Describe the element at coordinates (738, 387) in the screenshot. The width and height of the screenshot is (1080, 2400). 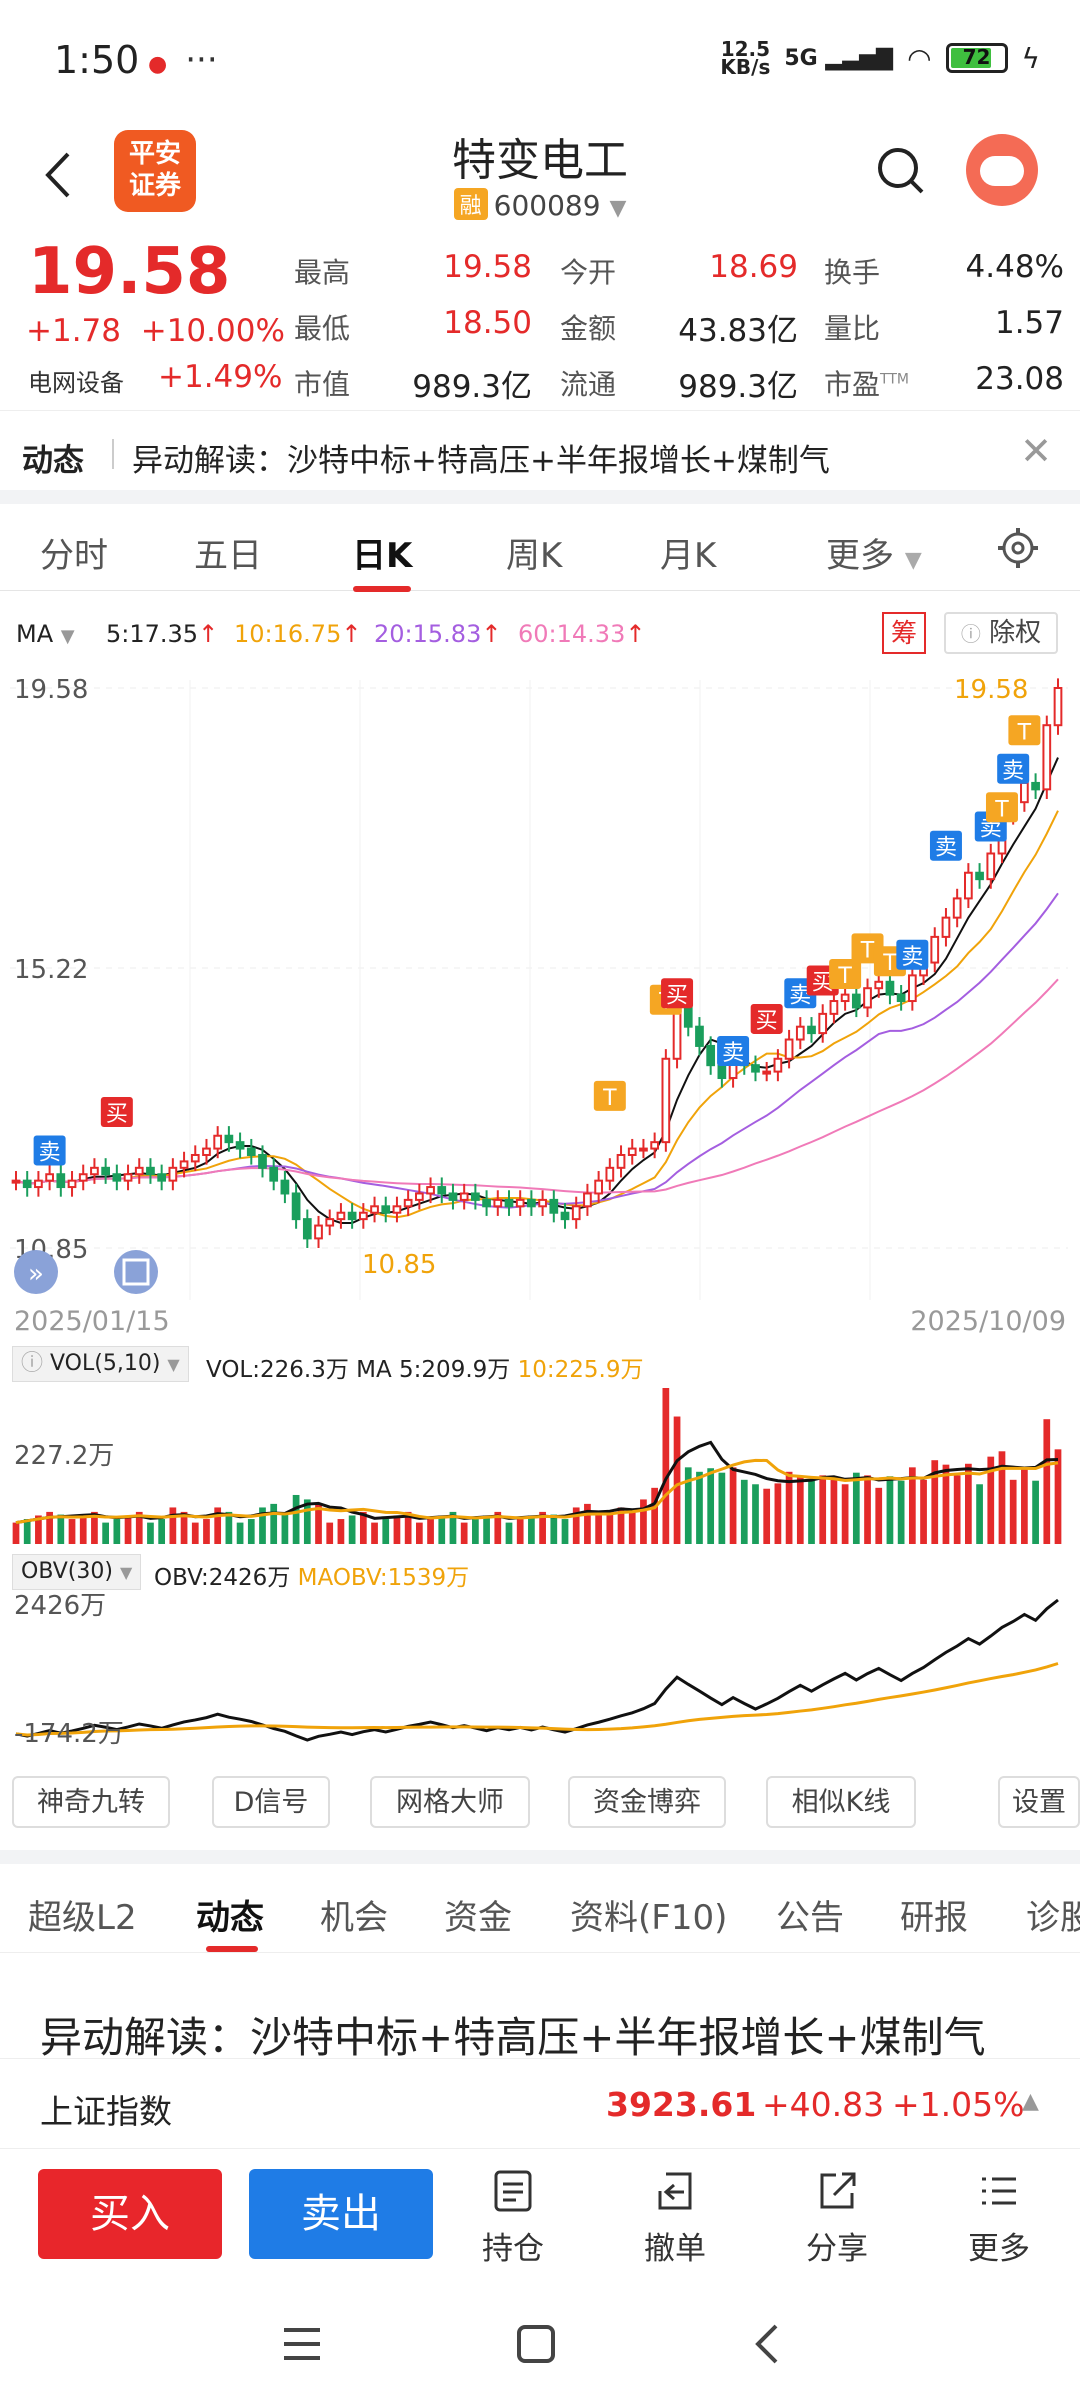
I see `value-float-cap: 989.3亿` at that location.